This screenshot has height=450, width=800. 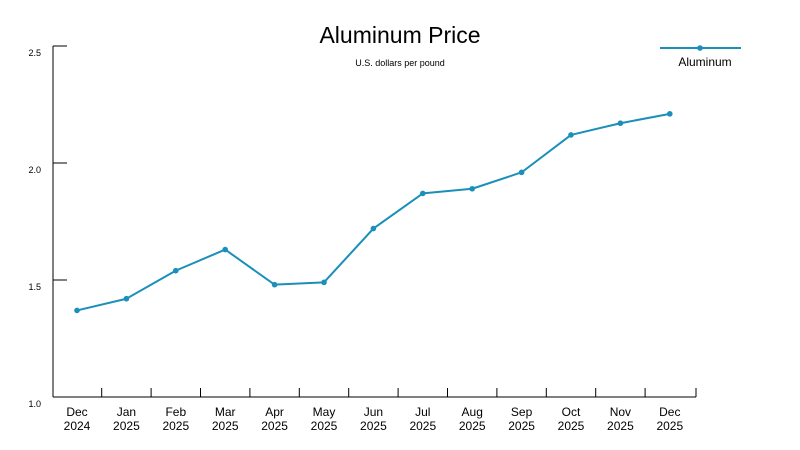 What do you see at coordinates (126, 412) in the screenshot?
I see `x-tick-label-month: Jan` at bounding box center [126, 412].